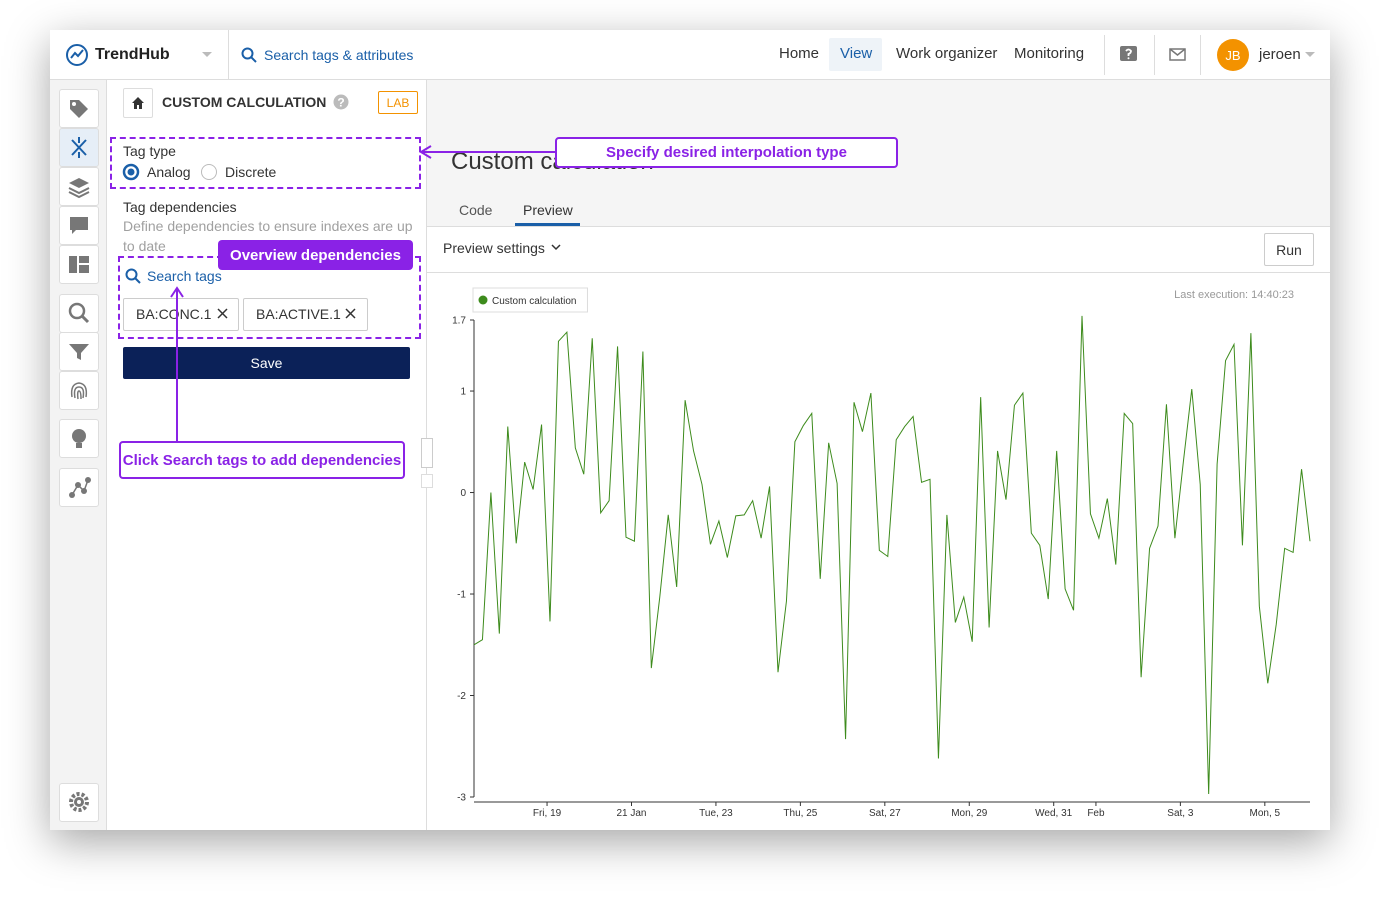 This screenshot has width=1380, height=900. I want to click on legend-swatch, so click(483, 300).